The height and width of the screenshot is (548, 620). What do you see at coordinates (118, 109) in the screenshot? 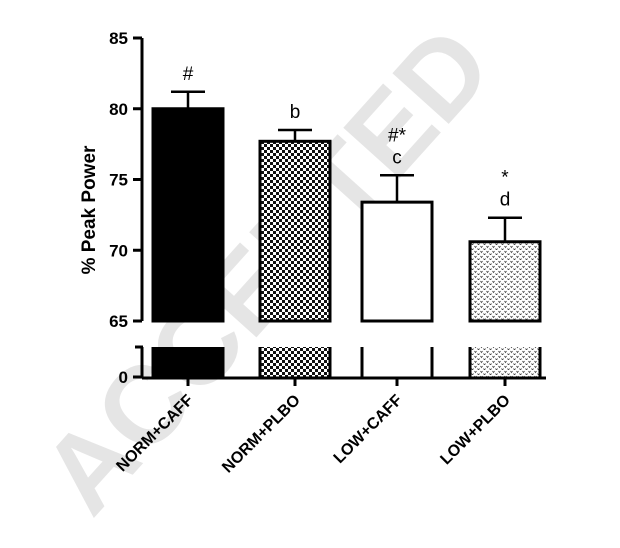
I see `y-tick-label: 80` at bounding box center [118, 109].